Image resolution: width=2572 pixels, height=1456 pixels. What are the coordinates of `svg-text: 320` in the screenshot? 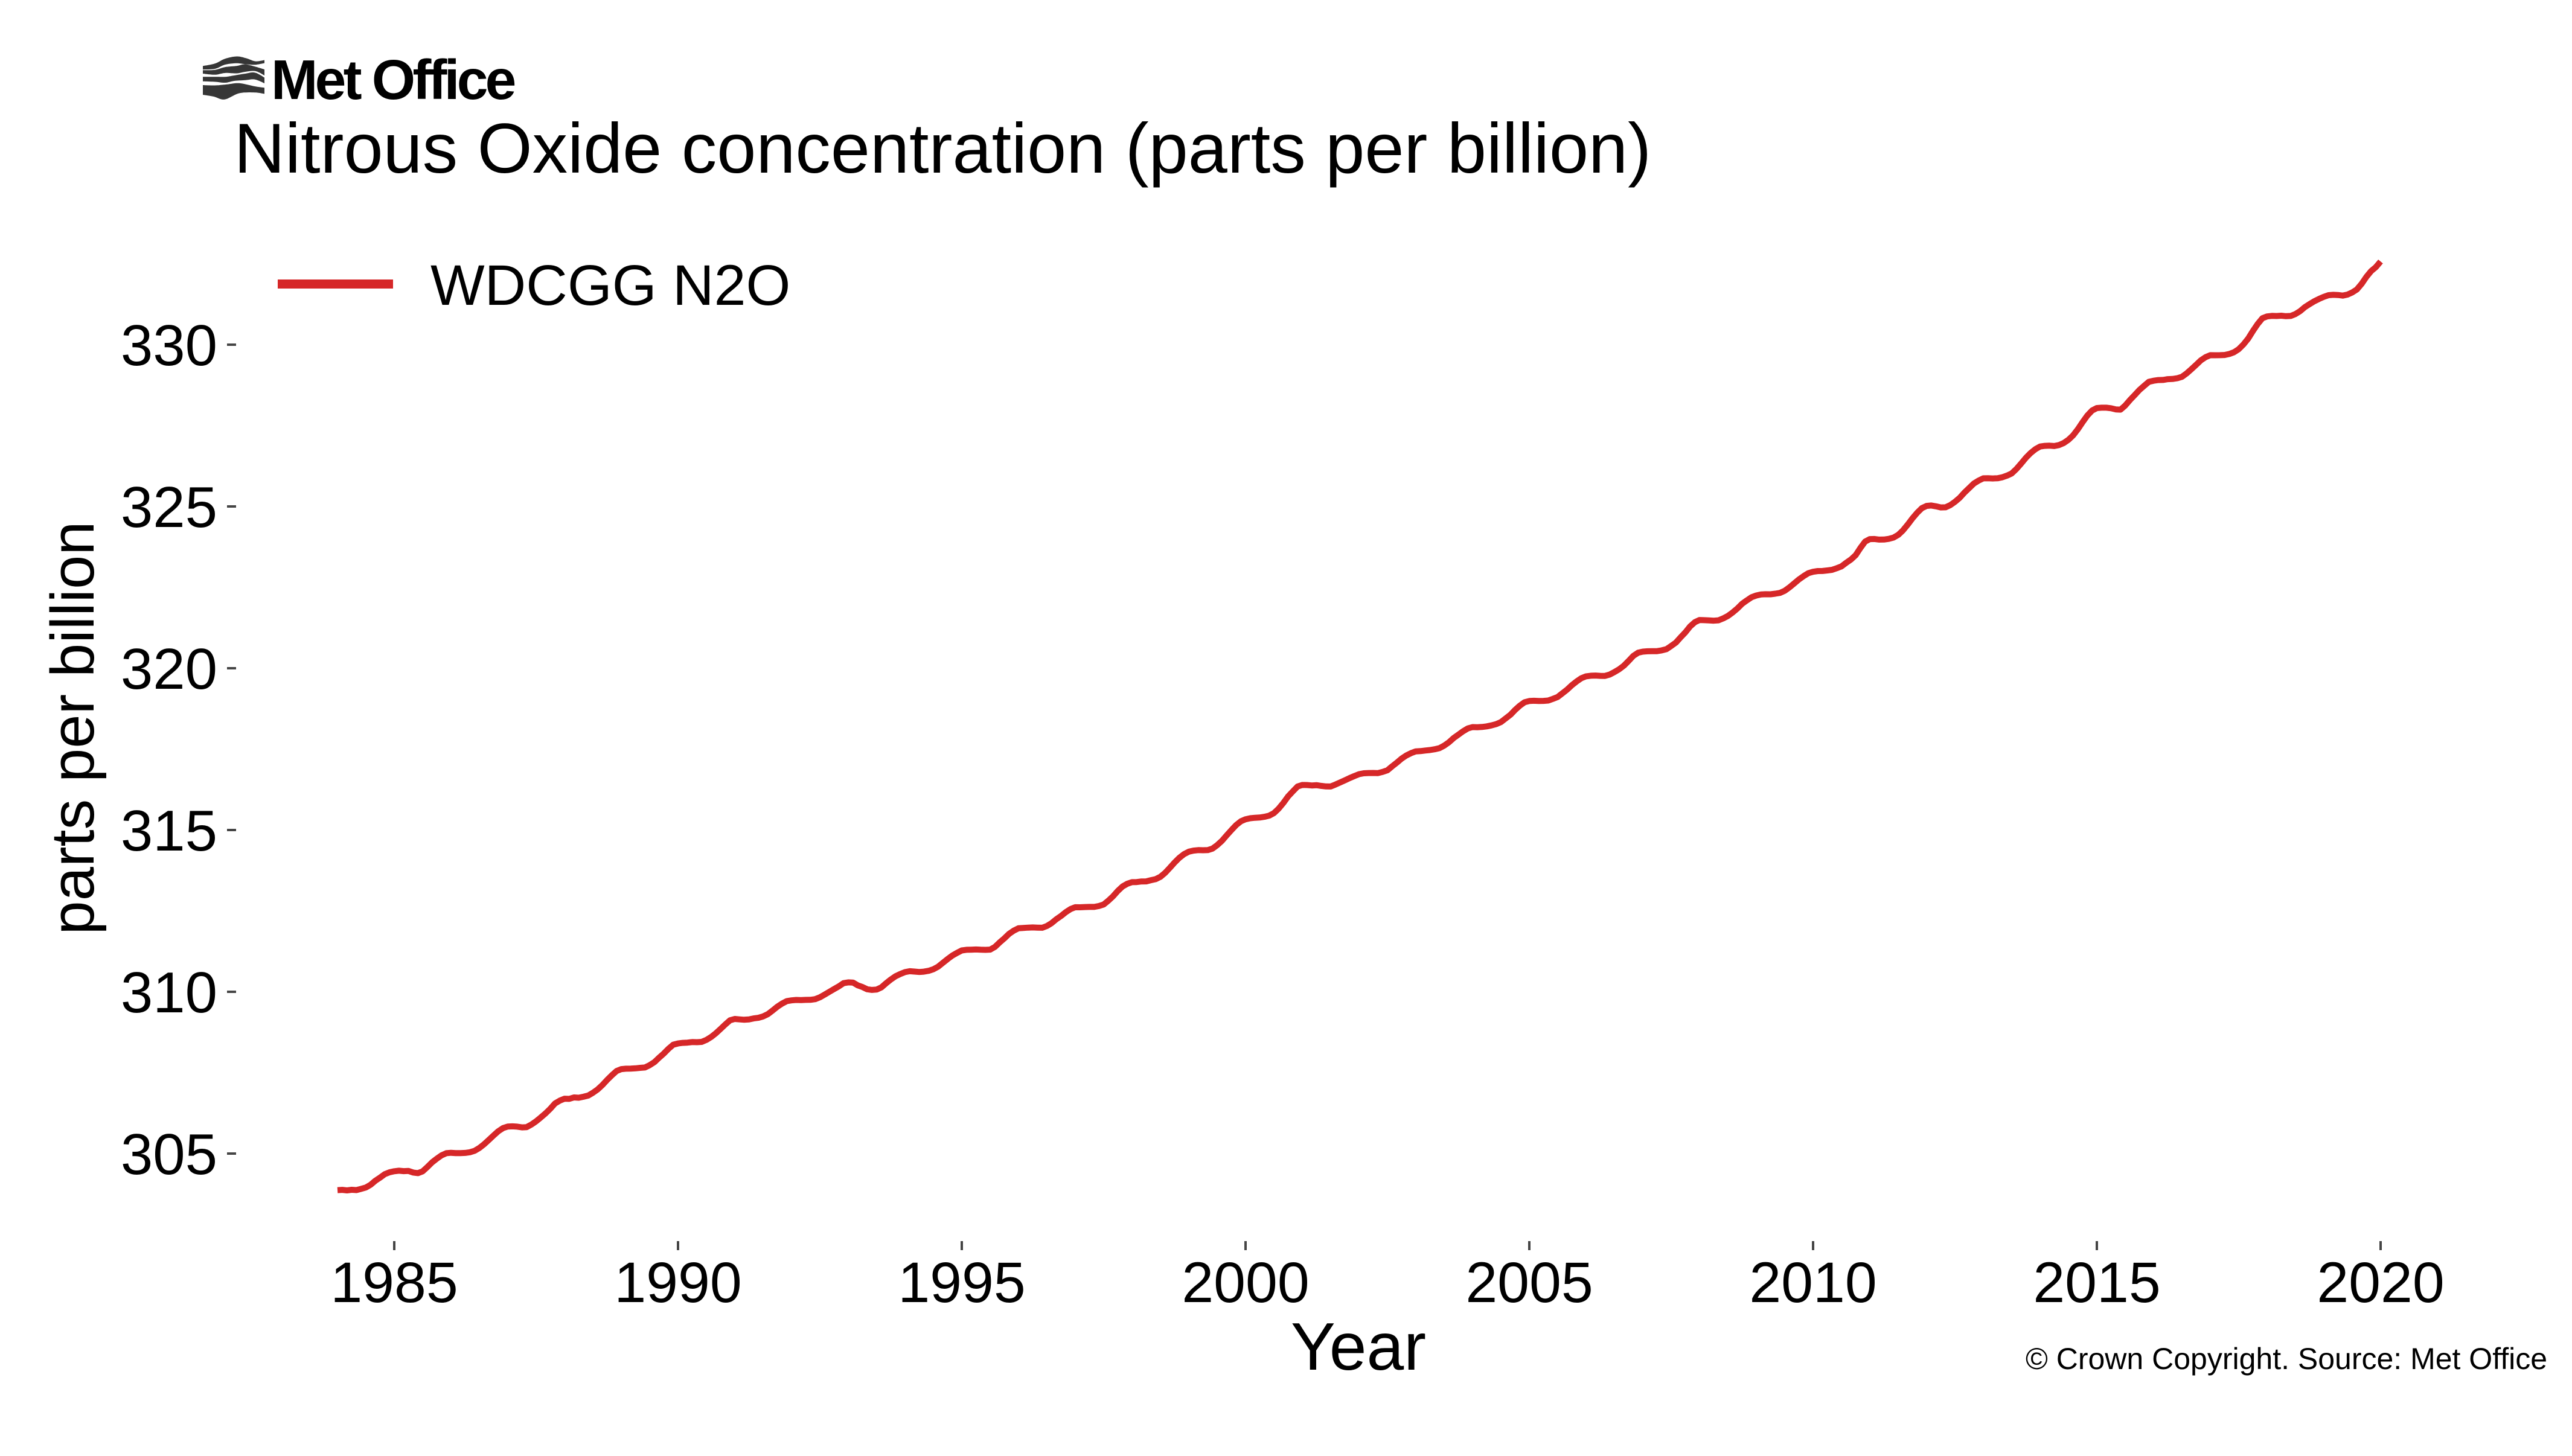 It's located at (169, 669).